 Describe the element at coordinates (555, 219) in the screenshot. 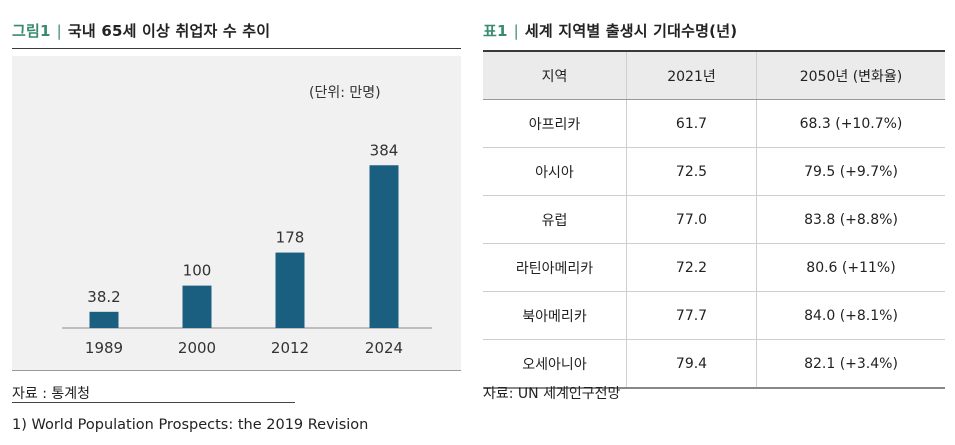

I see `region-cell: 유럽` at that location.